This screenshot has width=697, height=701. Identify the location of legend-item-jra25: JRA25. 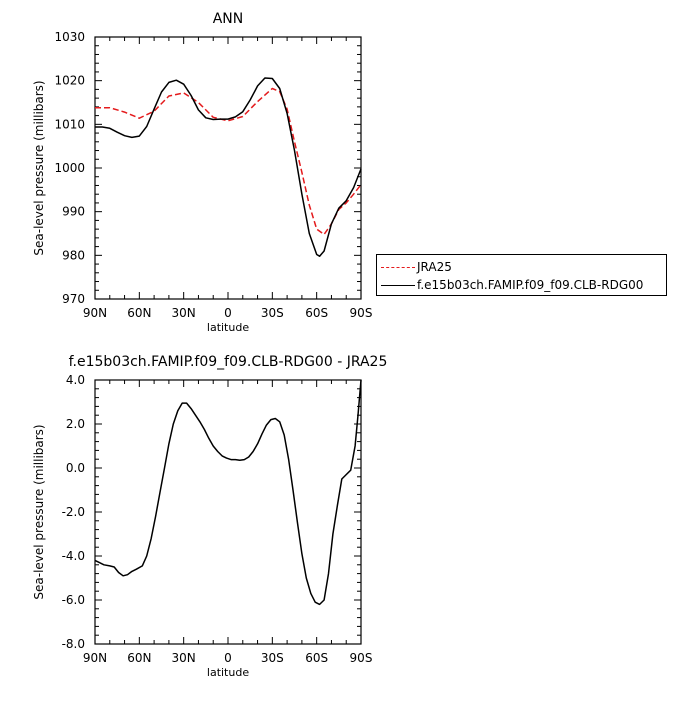
(416, 267).